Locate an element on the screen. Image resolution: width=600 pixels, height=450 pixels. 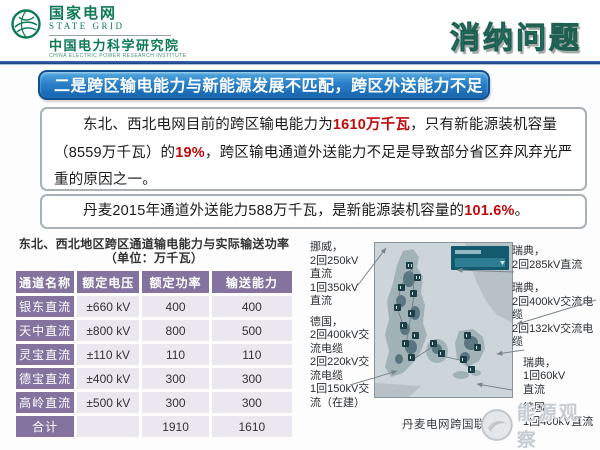
value-cell: ±400 kV is located at coordinates (108, 378).